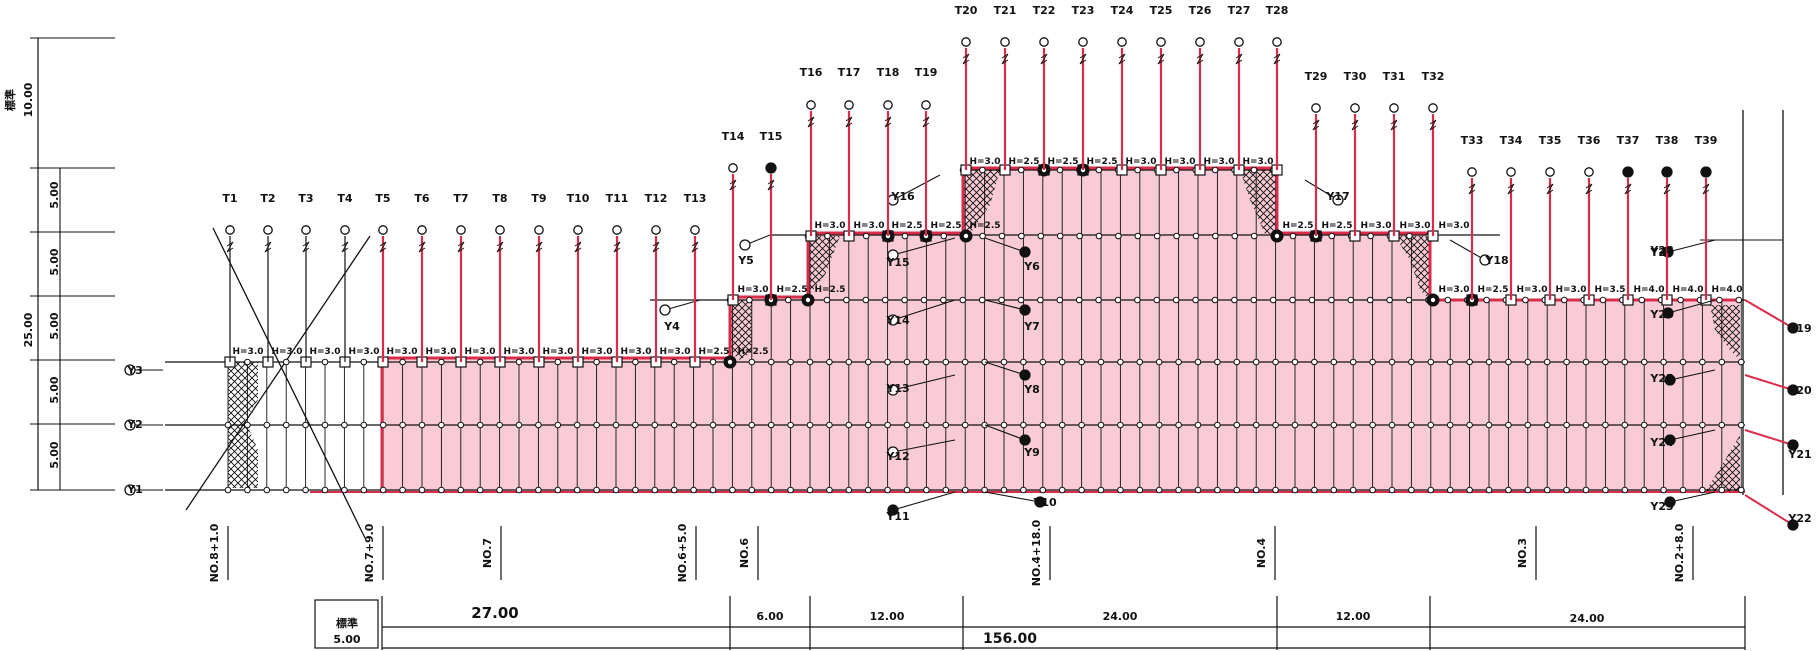 The height and width of the screenshot is (651, 1820). Describe the element at coordinates (267, 198) in the screenshot. I see `t-label: T2` at that location.